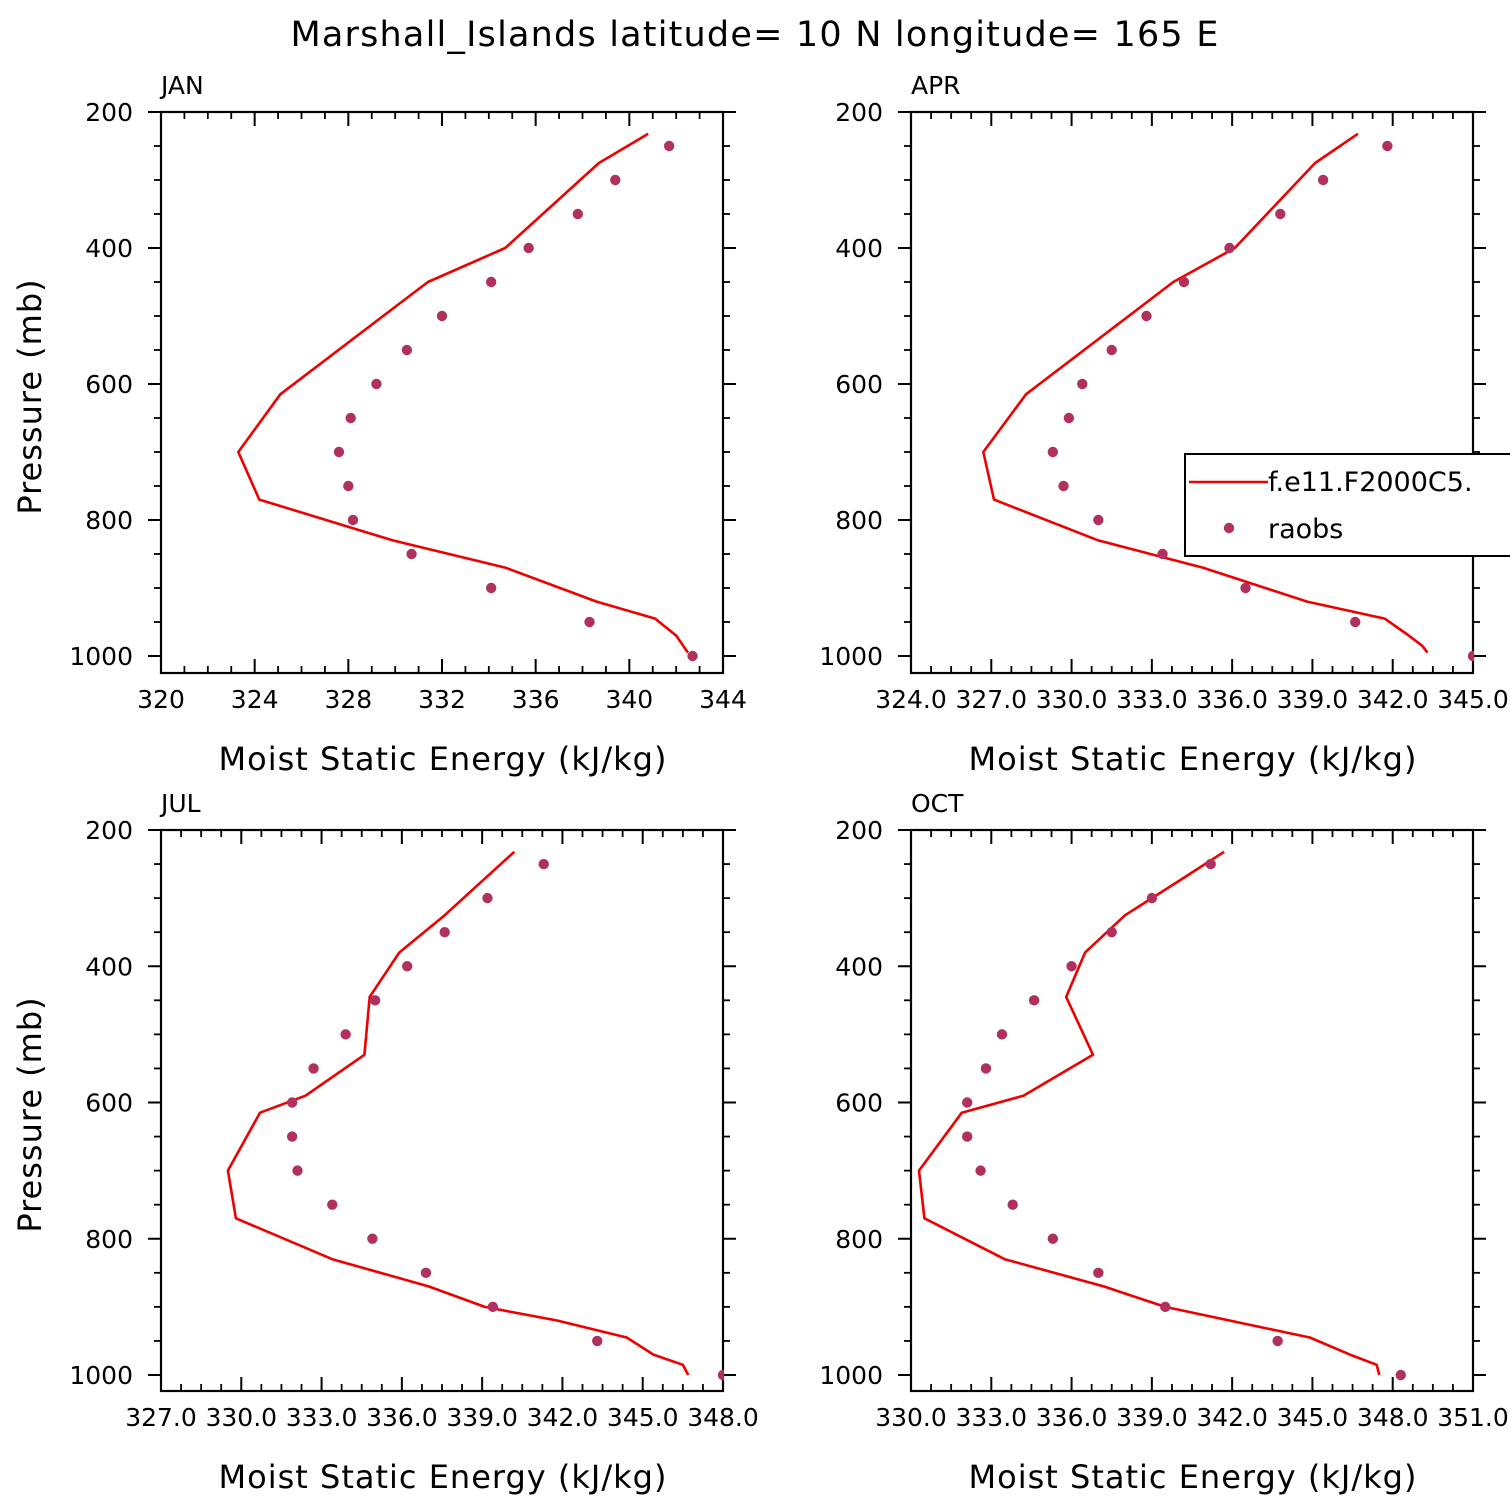  What do you see at coordinates (1232, 699) in the screenshot?
I see `x-tick-label: 336.0` at bounding box center [1232, 699].